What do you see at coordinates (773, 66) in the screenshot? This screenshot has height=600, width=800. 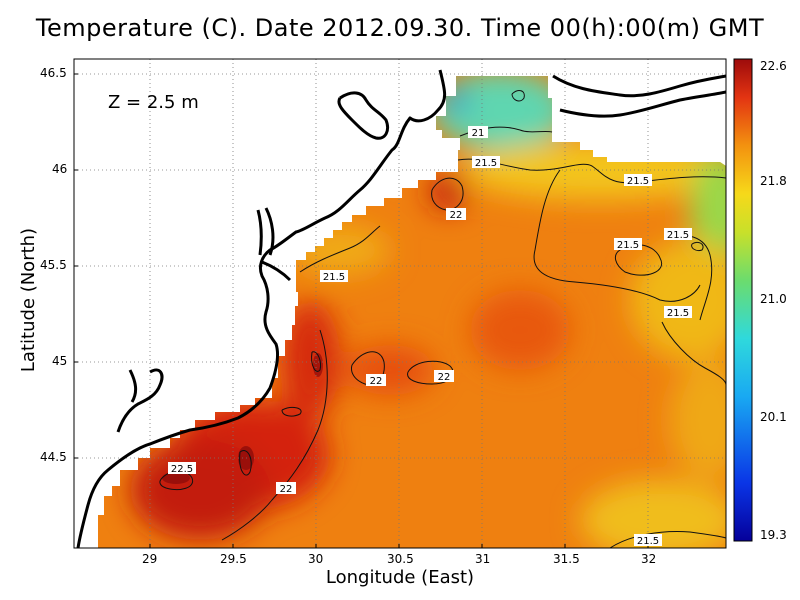 I see `colorbar-tick-label: 22.6` at bounding box center [773, 66].